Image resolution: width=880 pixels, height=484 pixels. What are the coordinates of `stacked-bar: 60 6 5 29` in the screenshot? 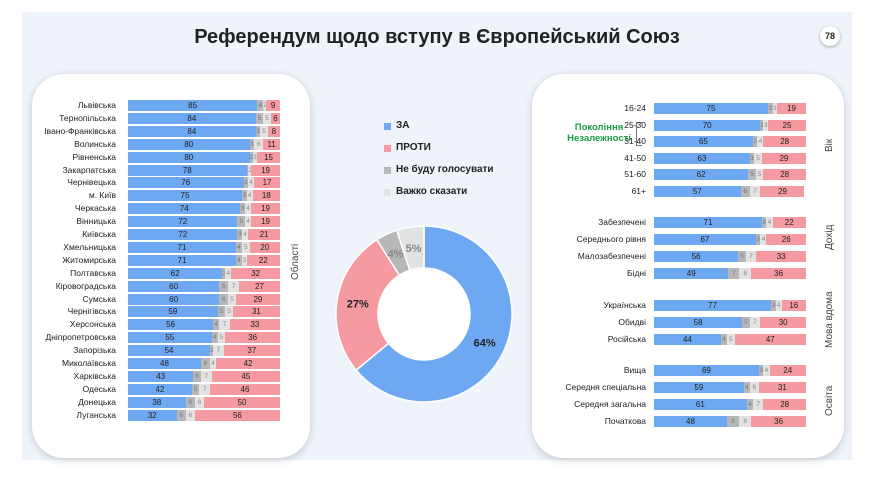 It's located at (204, 299).